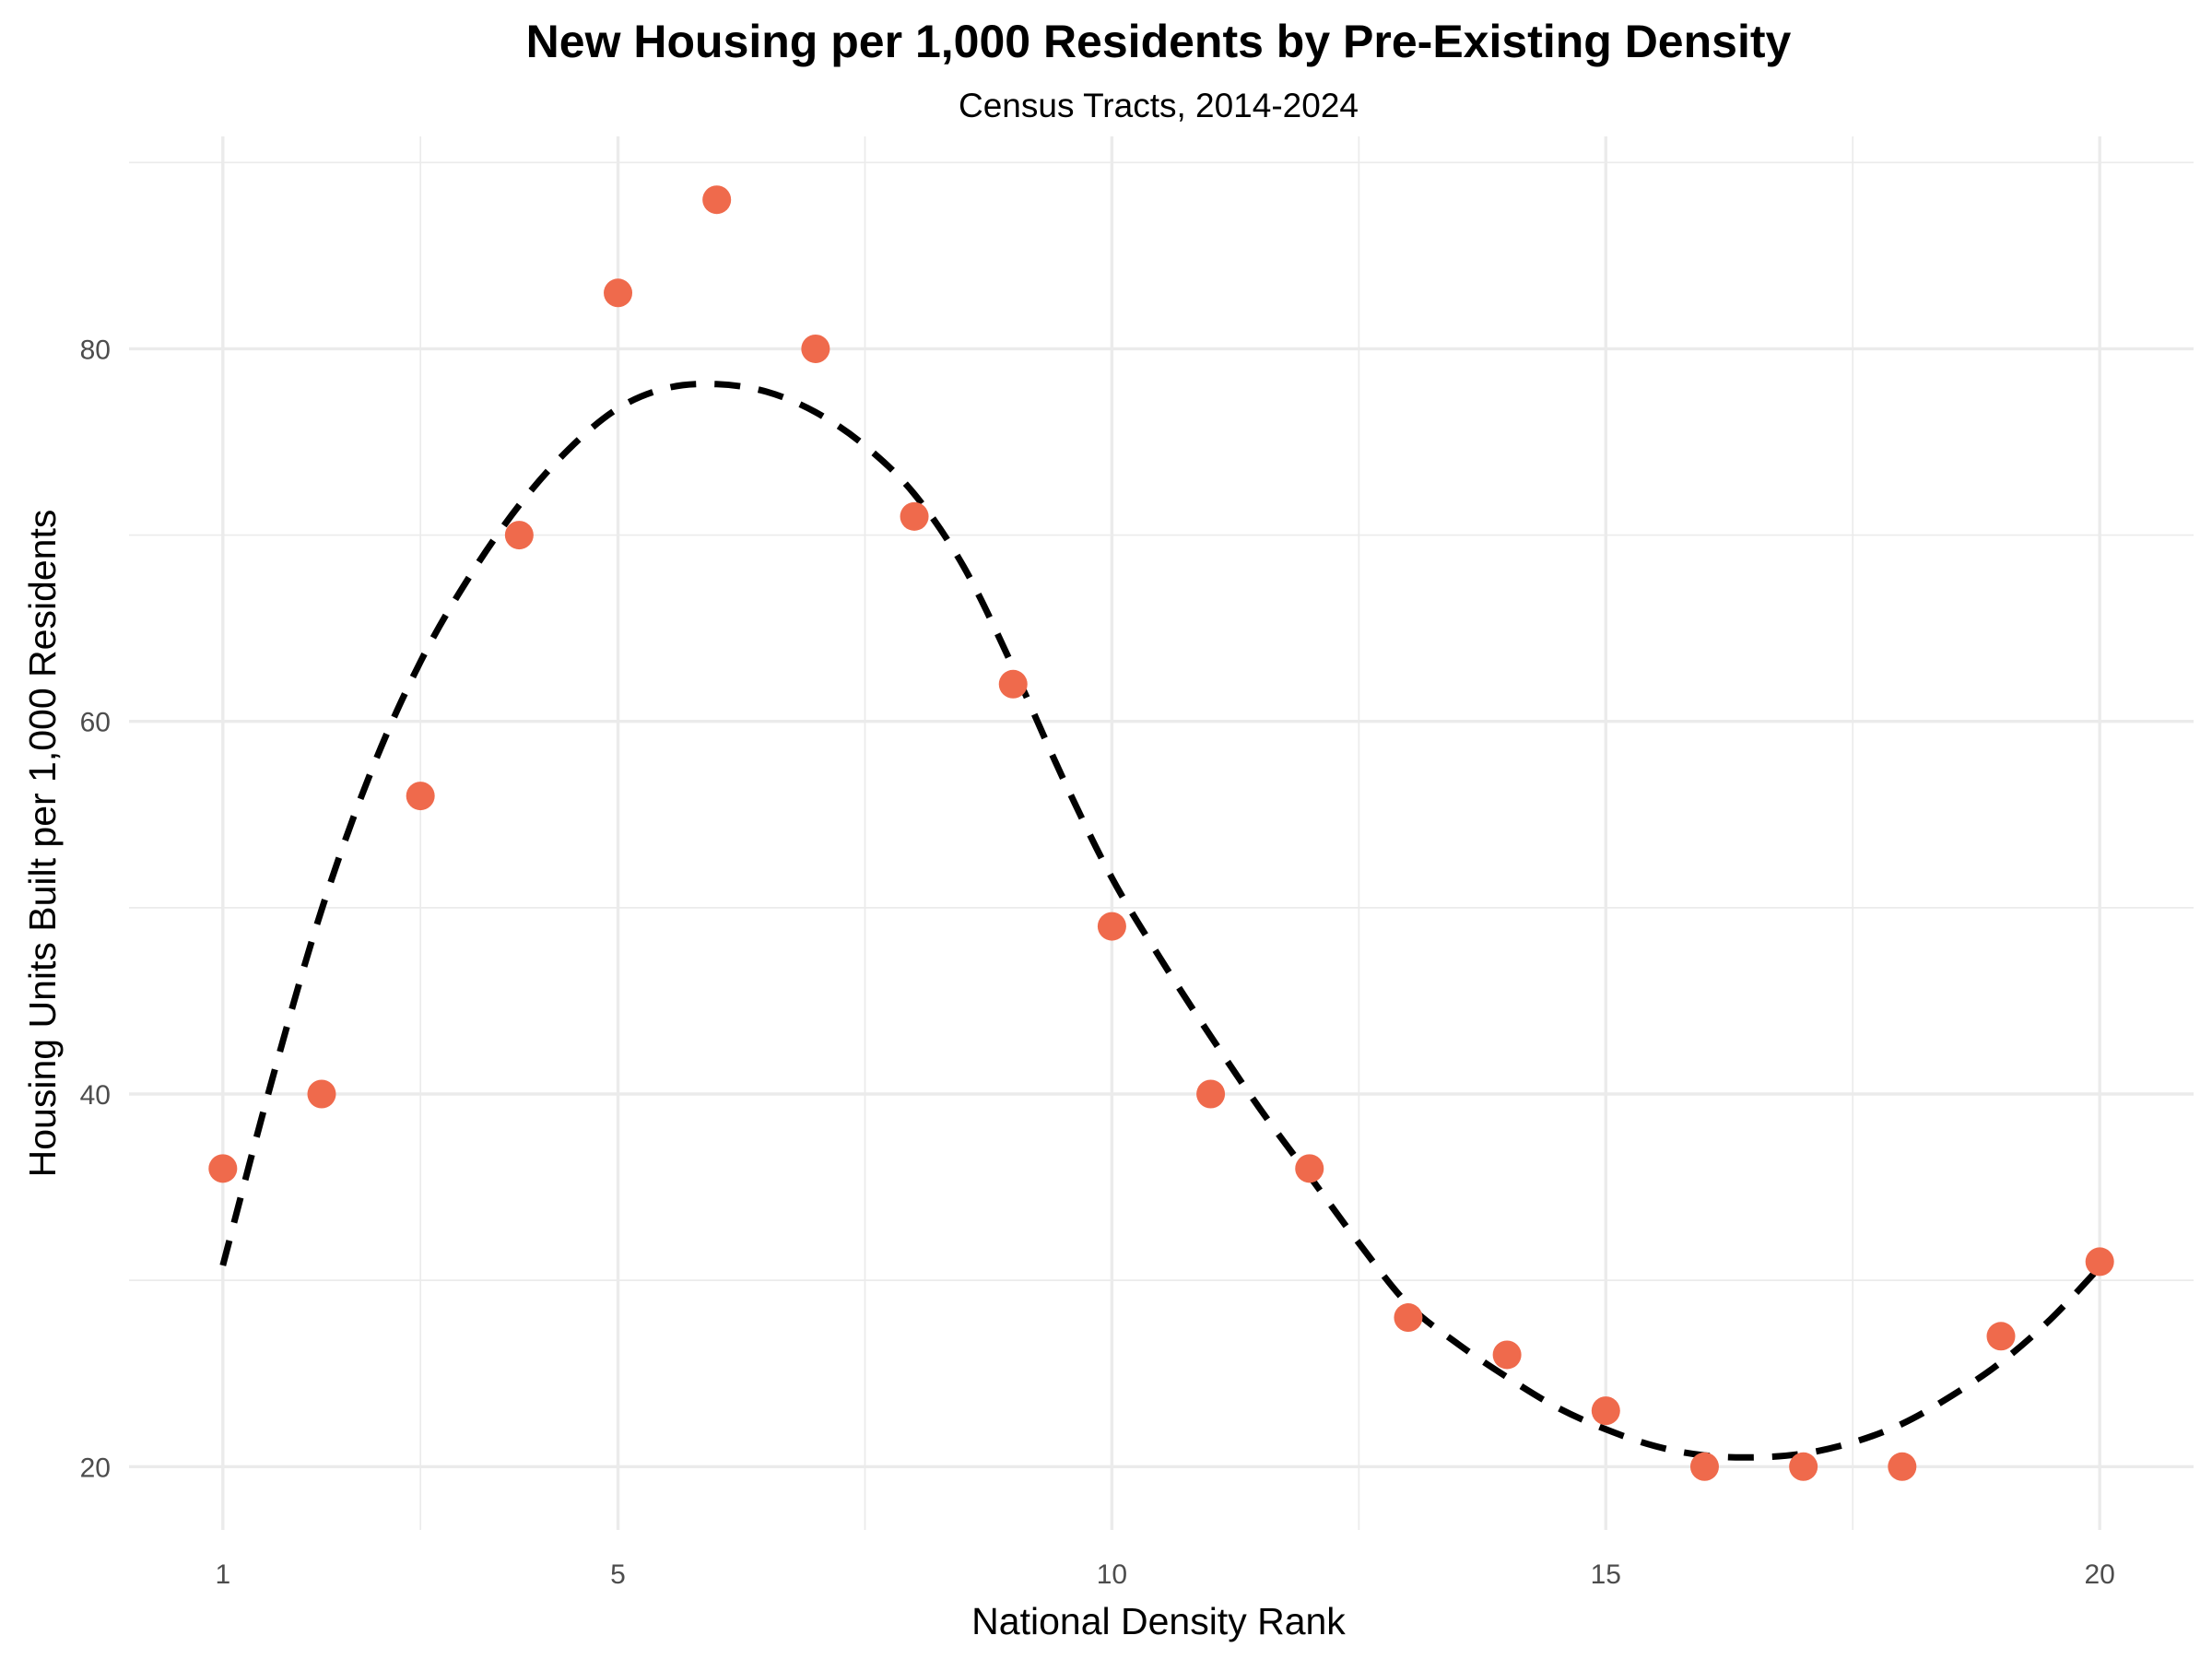 Image resolution: width=2212 pixels, height=1659 pixels. What do you see at coordinates (1606, 1574) in the screenshot?
I see `x-tick-label: 15` at bounding box center [1606, 1574].